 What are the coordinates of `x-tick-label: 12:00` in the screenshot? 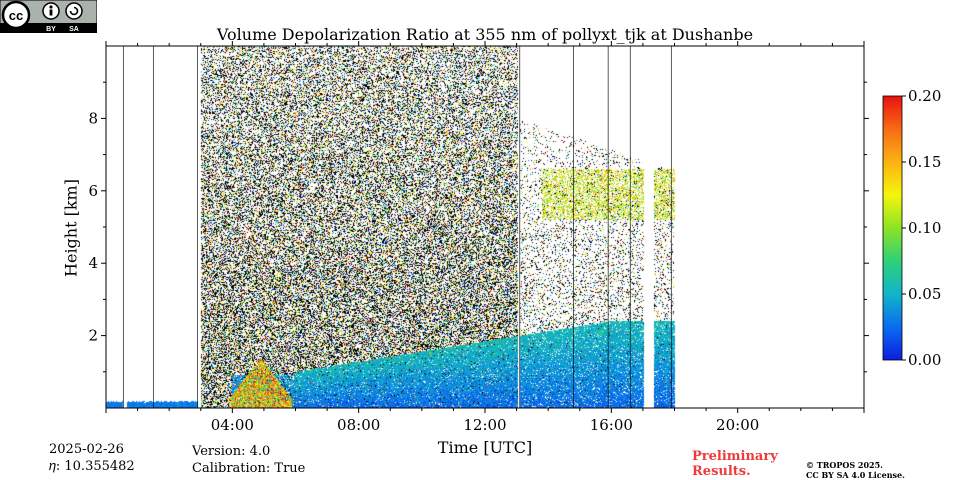 It's located at (484, 425).